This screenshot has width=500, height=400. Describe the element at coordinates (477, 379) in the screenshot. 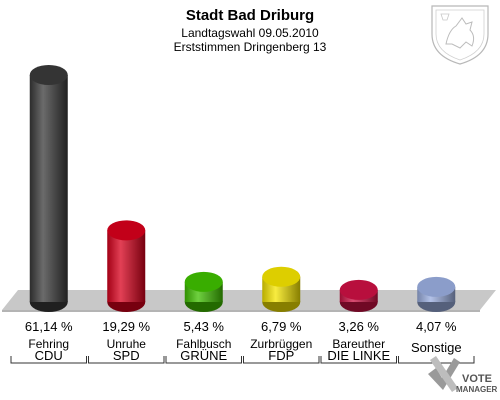

I see `logo-text-vote: VOTE` at that location.